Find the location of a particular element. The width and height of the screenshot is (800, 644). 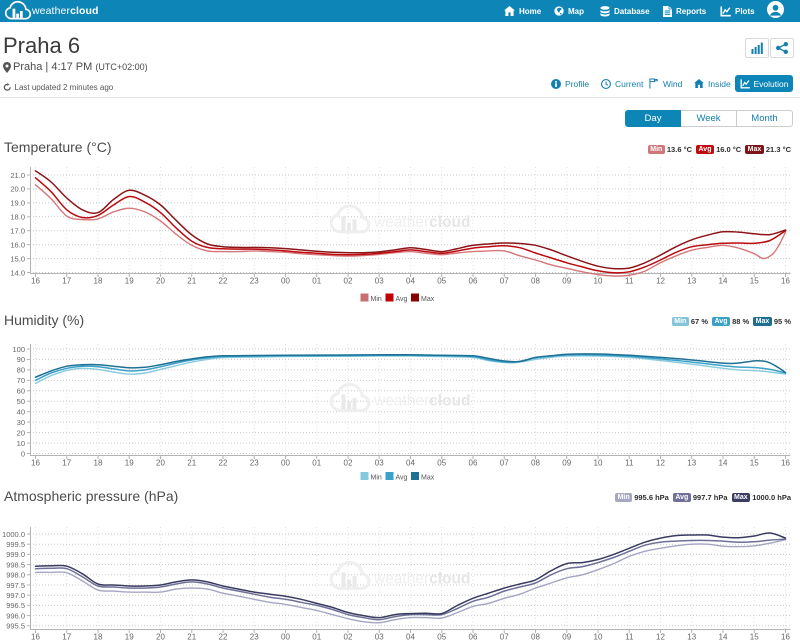

svg-text: 17.0 is located at coordinates (17, 231).